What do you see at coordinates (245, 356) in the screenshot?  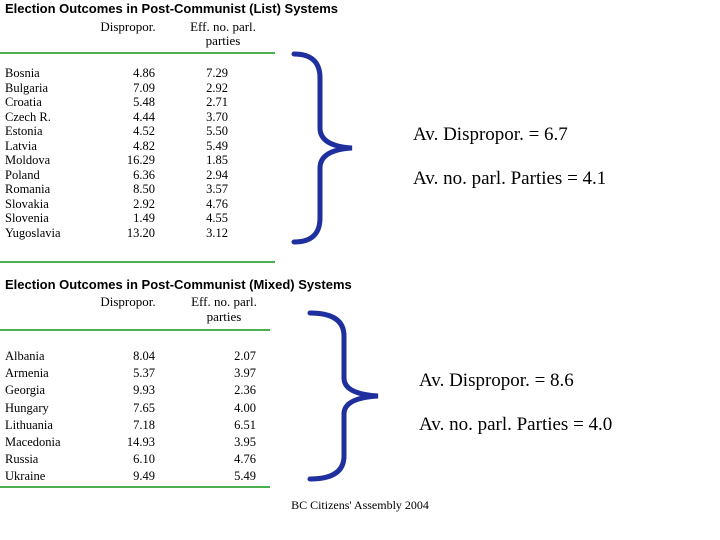 I see `eff-parties-value: 2.07` at bounding box center [245, 356].